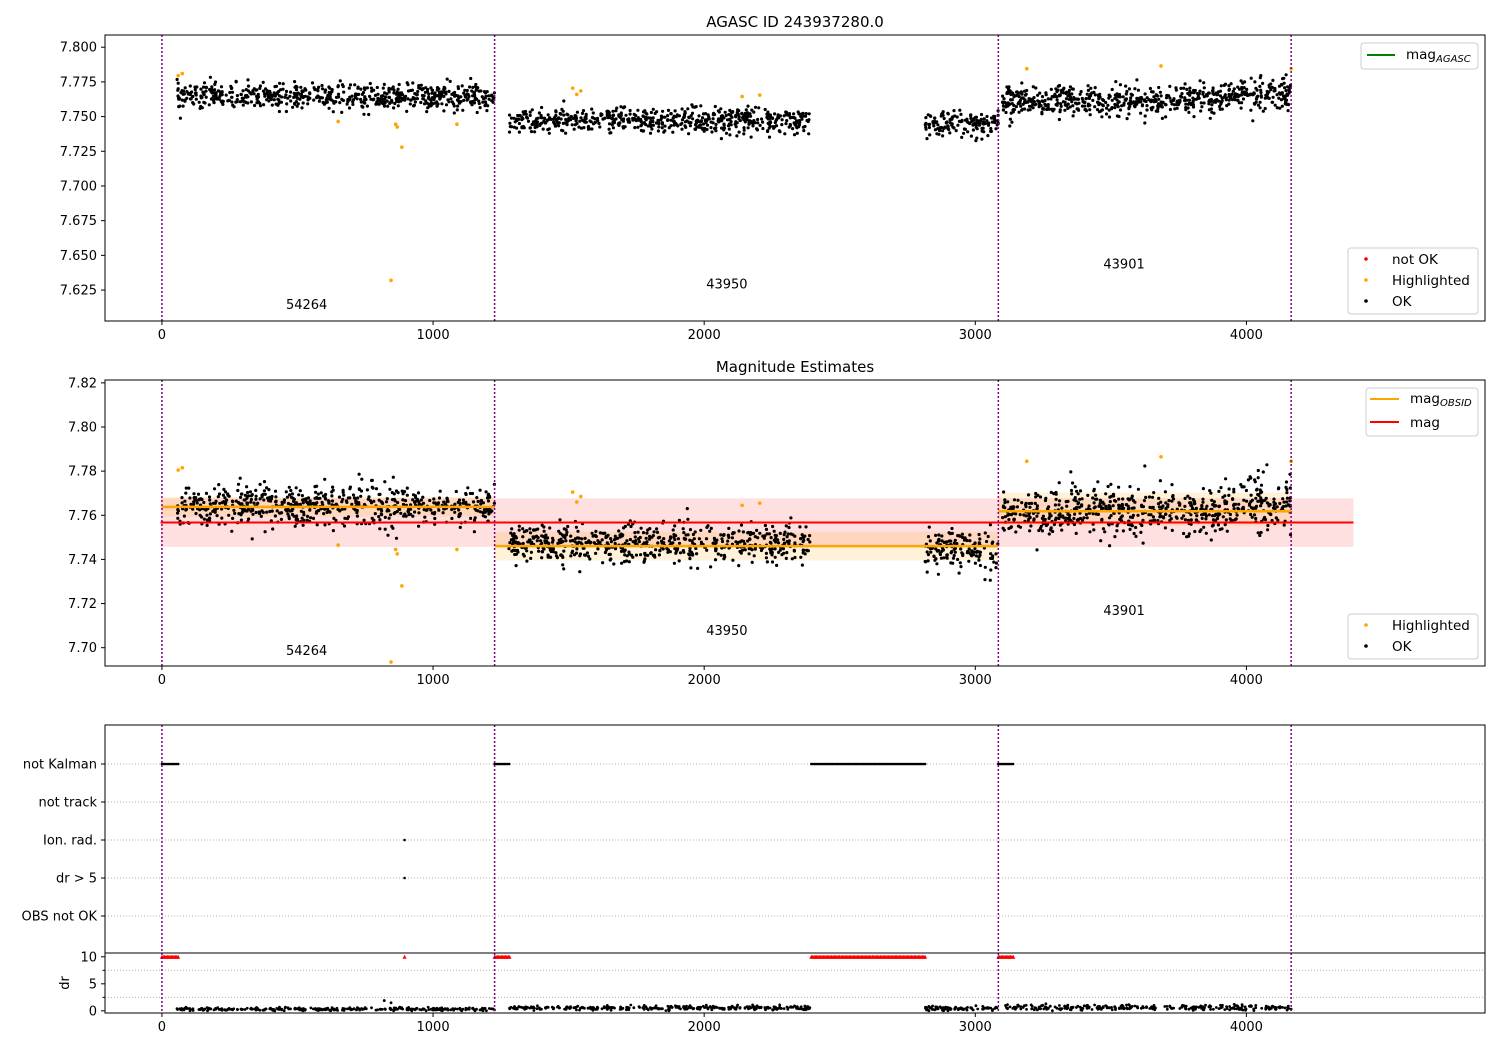 This screenshot has width=1500, height=1050. Describe the element at coordinates (78, 256) in the screenshot. I see `y-tick-label: 7.650` at that location.